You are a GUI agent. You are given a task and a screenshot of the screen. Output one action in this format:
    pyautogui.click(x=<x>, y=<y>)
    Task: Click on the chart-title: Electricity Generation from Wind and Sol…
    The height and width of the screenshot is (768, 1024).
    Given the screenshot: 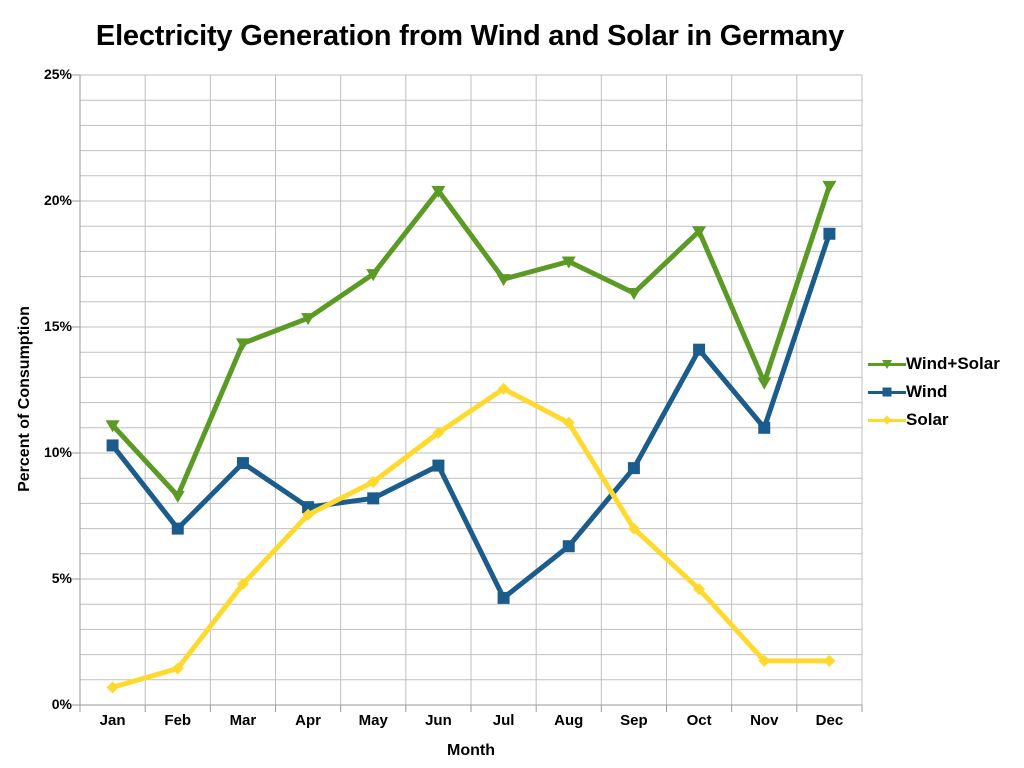 What is the action you would take?
    pyautogui.click(x=470, y=36)
    